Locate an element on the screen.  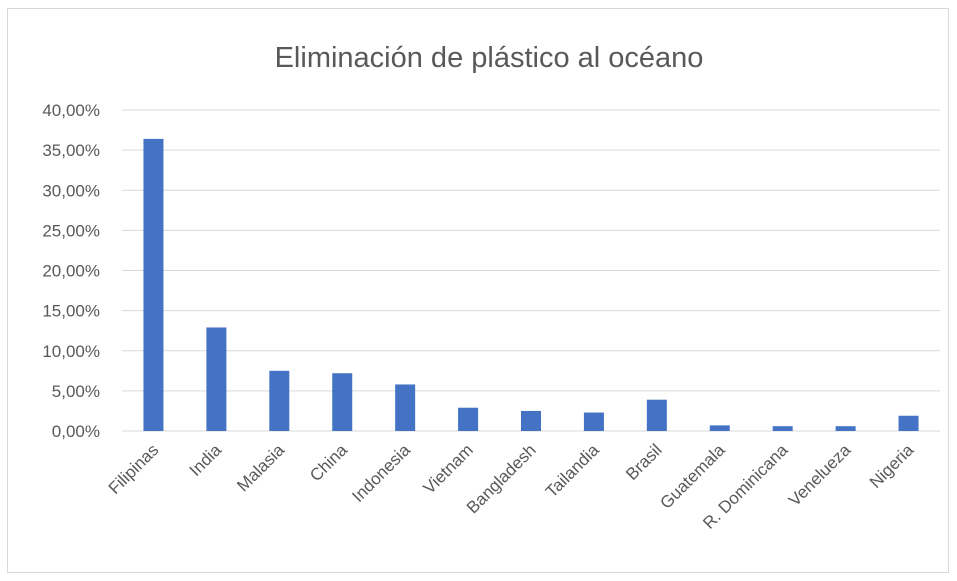
x-category-label: Brasil is located at coordinates (643, 461).